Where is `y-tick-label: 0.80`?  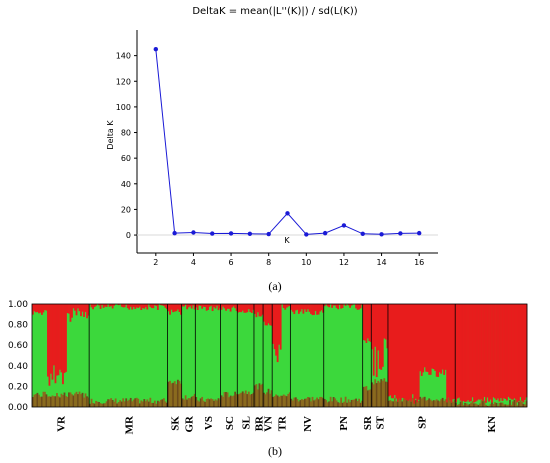 y-tick-label: 0.80 is located at coordinates (18, 326).